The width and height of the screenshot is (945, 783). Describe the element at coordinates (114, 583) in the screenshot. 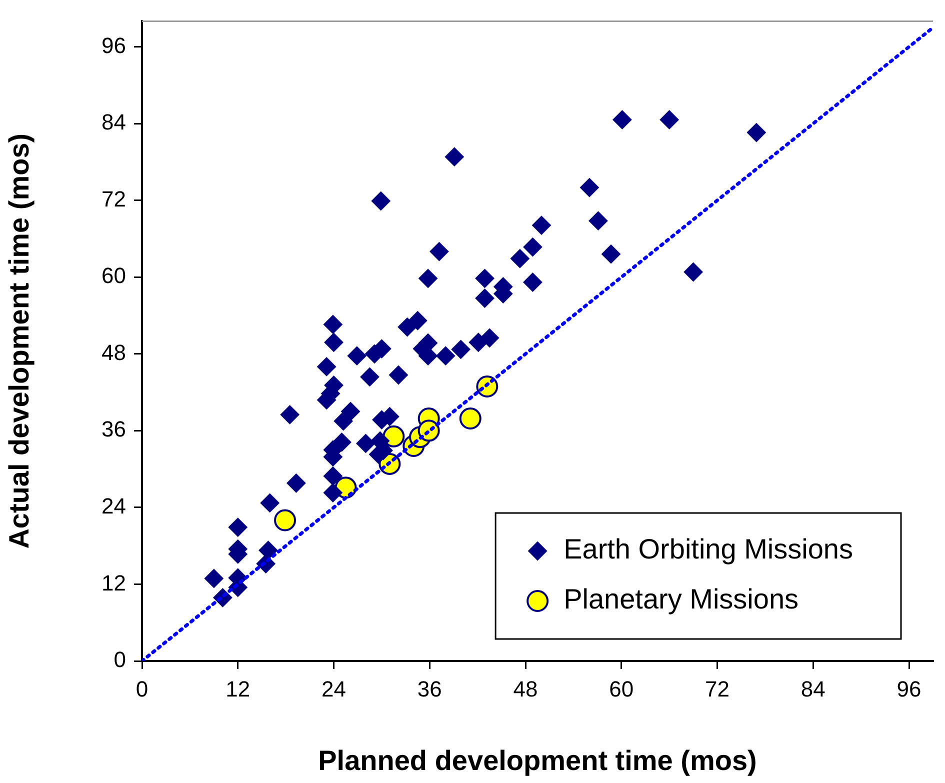

I see `y-tick-label: 12` at that location.